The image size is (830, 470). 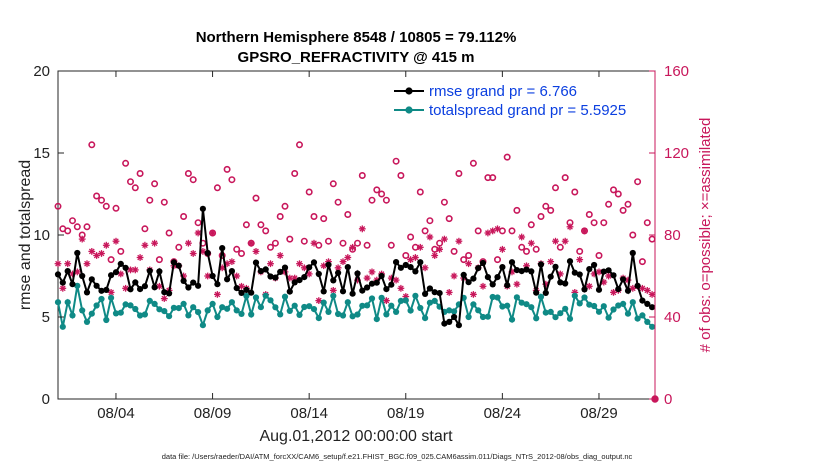 I want to click on y2-tick-label: 0, so click(x=668, y=399).